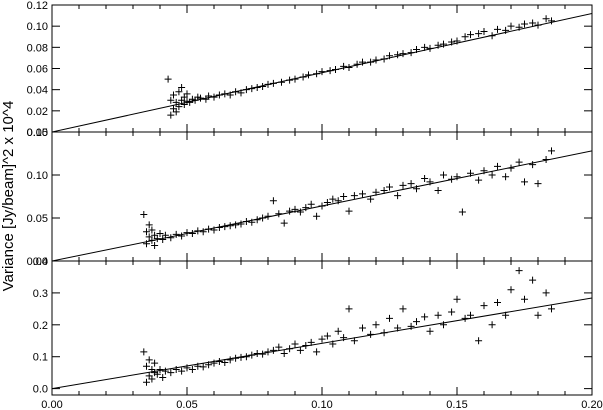  I want to click on panel-top-ytick-label: 0.06, so click(37, 70).